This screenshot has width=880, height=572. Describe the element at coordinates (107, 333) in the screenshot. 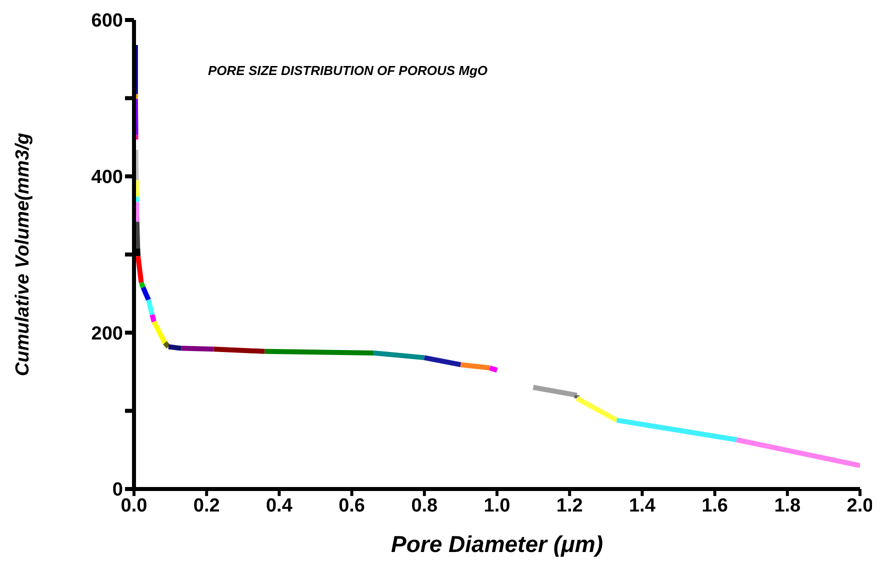

I see `y-tick-label: 200` at that location.